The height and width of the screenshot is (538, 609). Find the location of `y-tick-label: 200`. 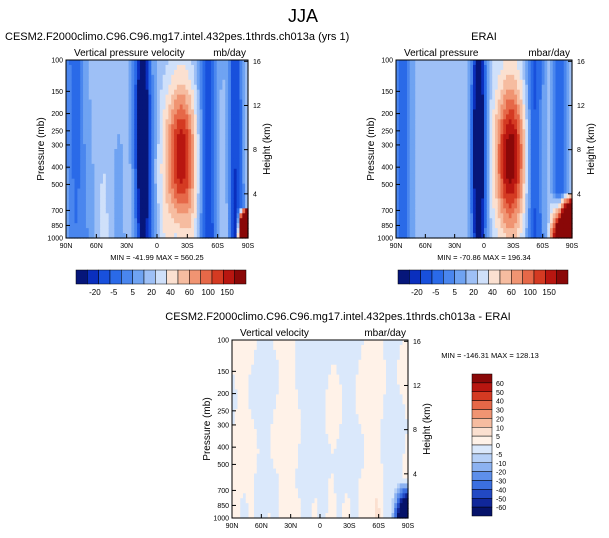

y-tick-label: 200 is located at coordinates (57, 114).